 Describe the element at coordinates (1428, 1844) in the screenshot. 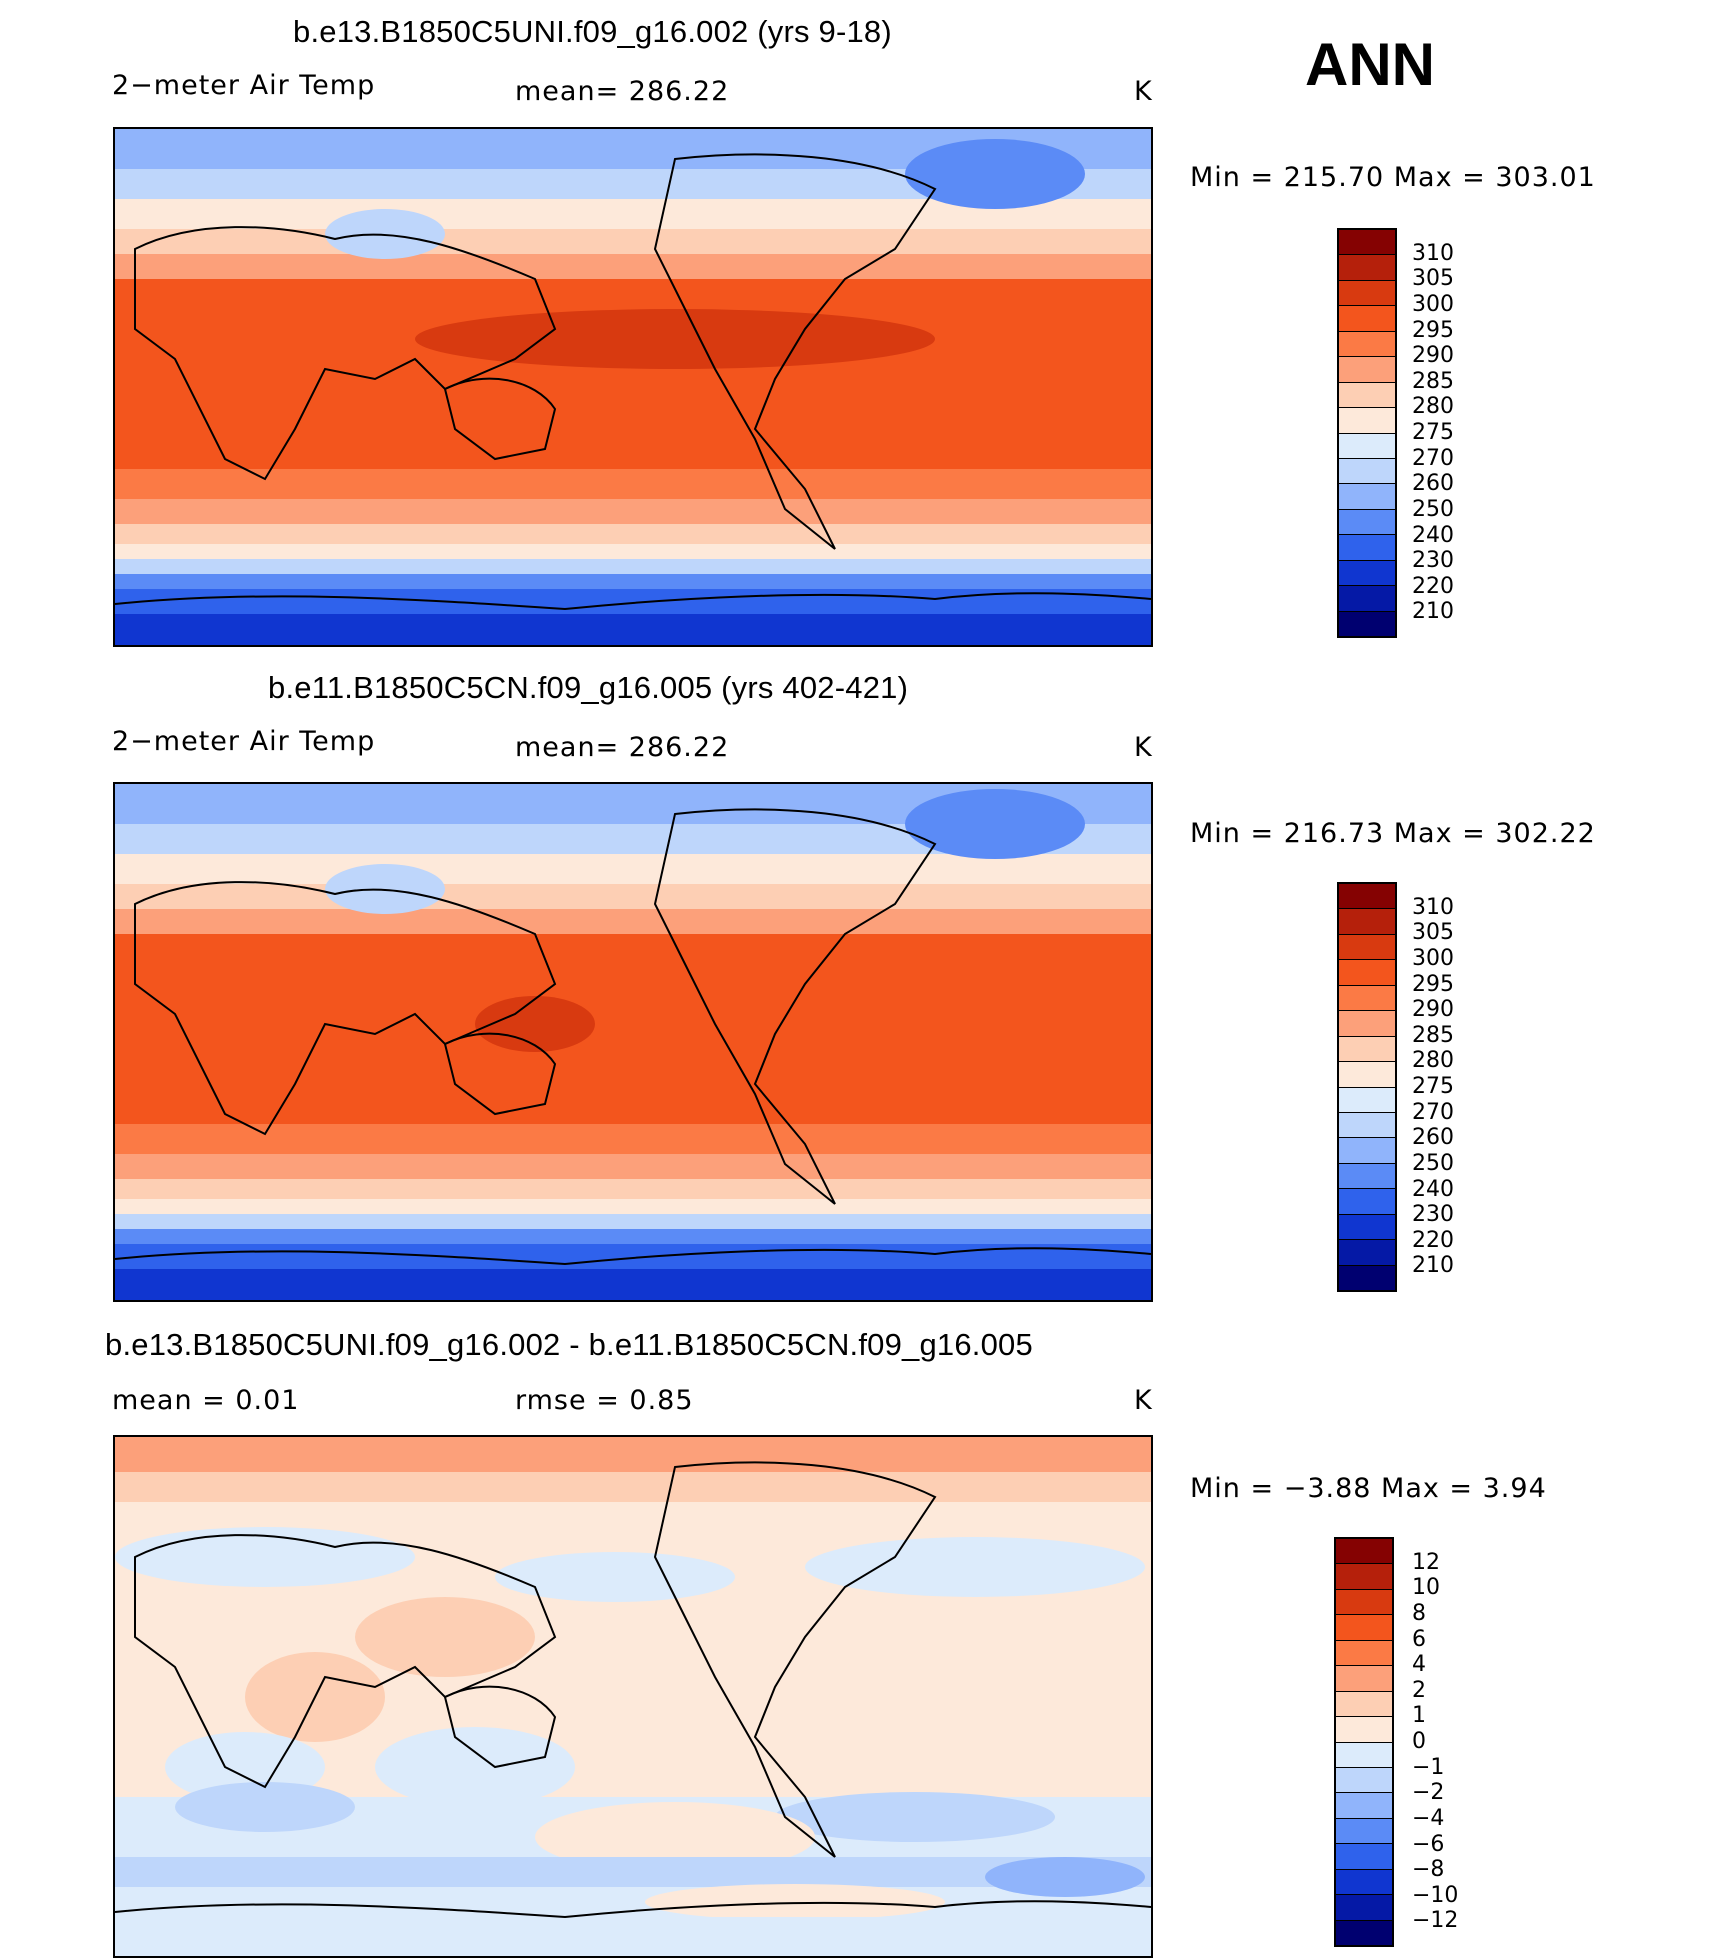

I see `colorbar-tick-label: −6` at that location.